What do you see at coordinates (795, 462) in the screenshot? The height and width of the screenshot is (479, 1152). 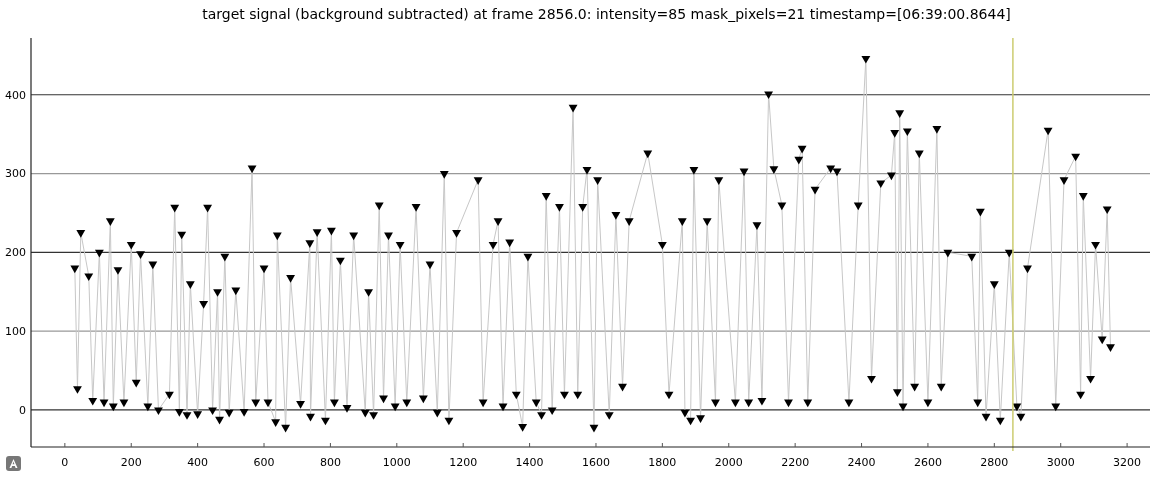 I see `x-tick-label: 2200` at bounding box center [795, 462].